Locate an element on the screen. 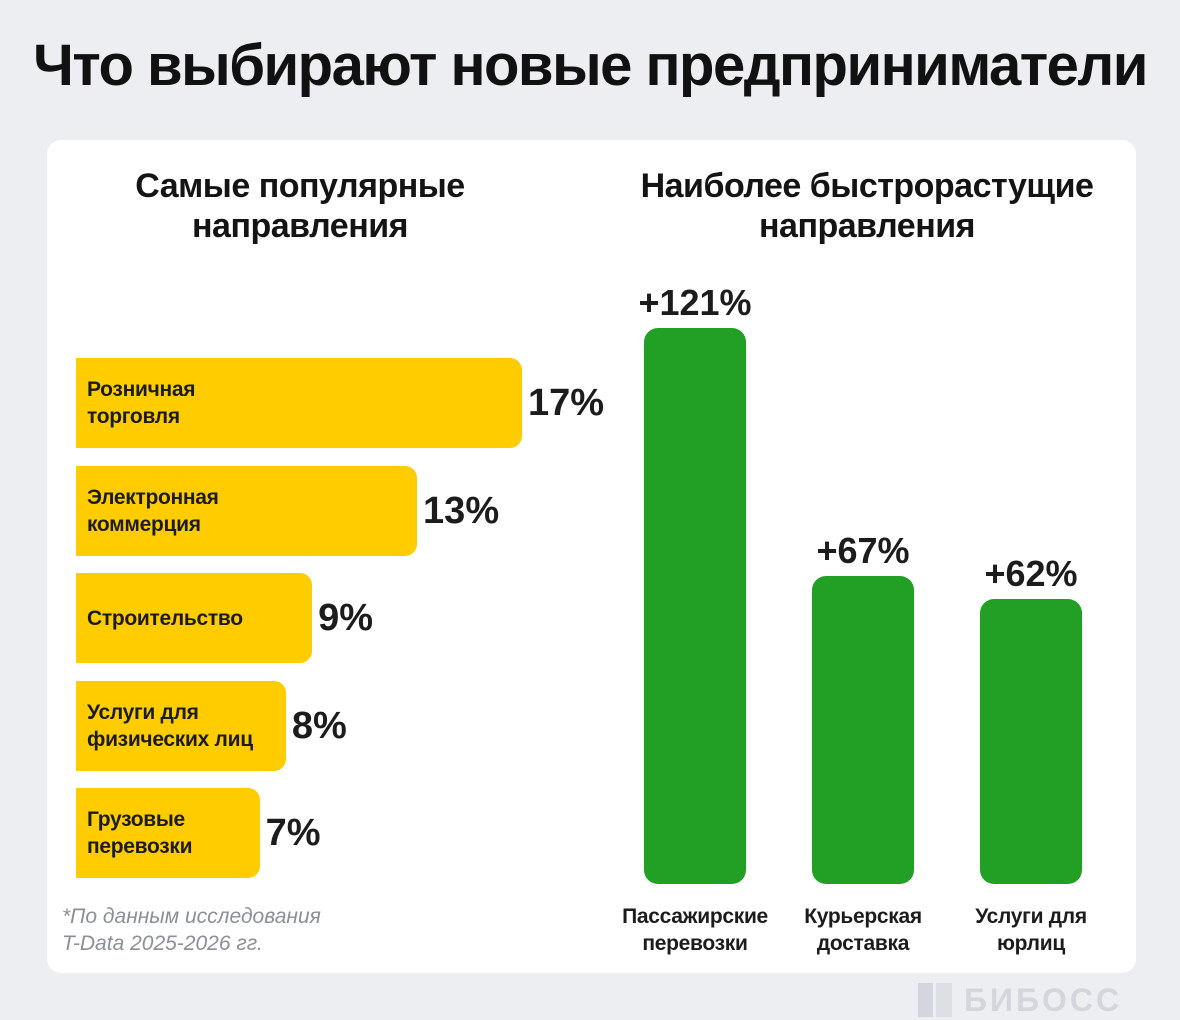 The height and width of the screenshot is (1020, 1180). popular-bar-label-line: Строительство is located at coordinates (165, 618).